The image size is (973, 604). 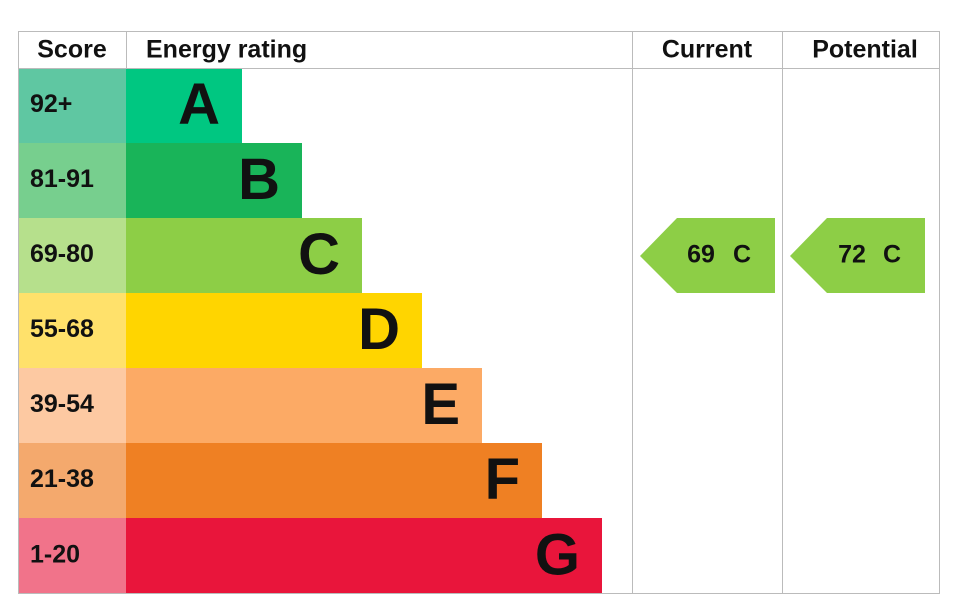 I want to click on score-range: 1-20, so click(x=55, y=555).